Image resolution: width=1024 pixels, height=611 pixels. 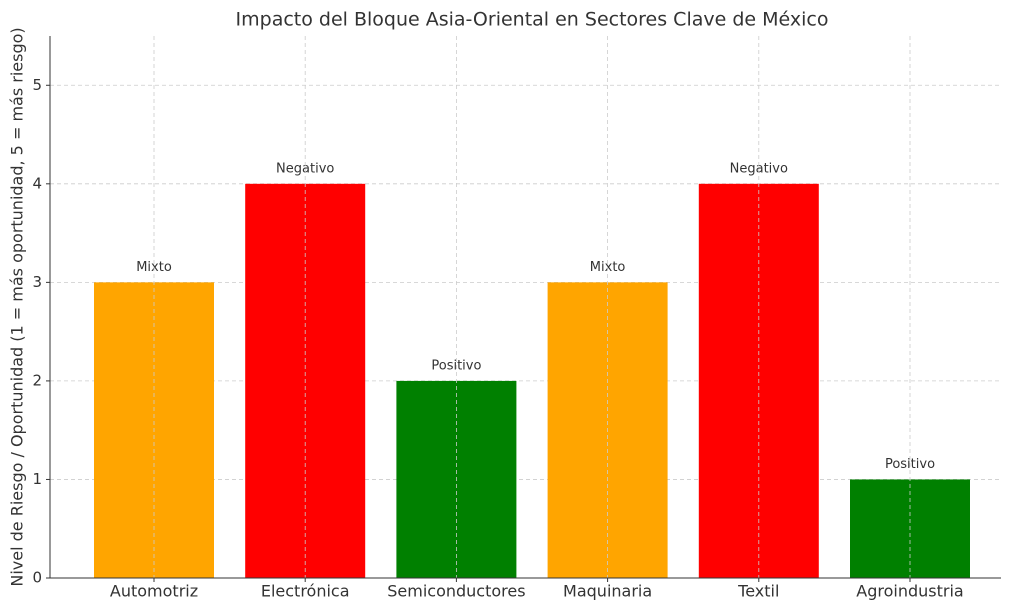 What do you see at coordinates (37, 85) in the screenshot?
I see `y-tick-label: 5` at bounding box center [37, 85].